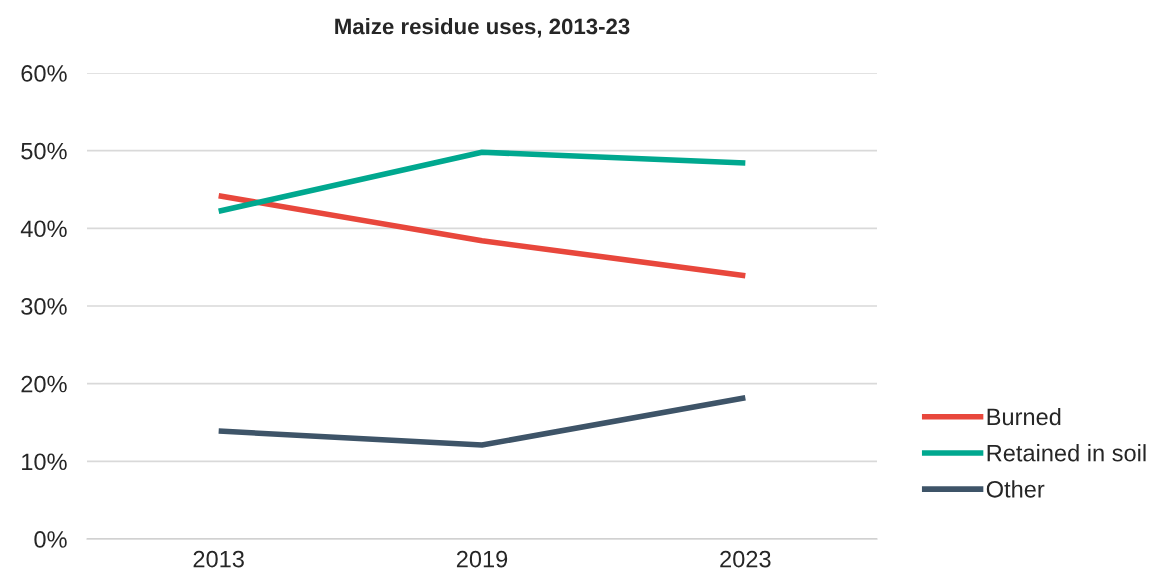 This screenshot has width=1168, height=582. What do you see at coordinates (1066, 453) in the screenshot?
I see `legend-label: Retained in soil` at bounding box center [1066, 453].